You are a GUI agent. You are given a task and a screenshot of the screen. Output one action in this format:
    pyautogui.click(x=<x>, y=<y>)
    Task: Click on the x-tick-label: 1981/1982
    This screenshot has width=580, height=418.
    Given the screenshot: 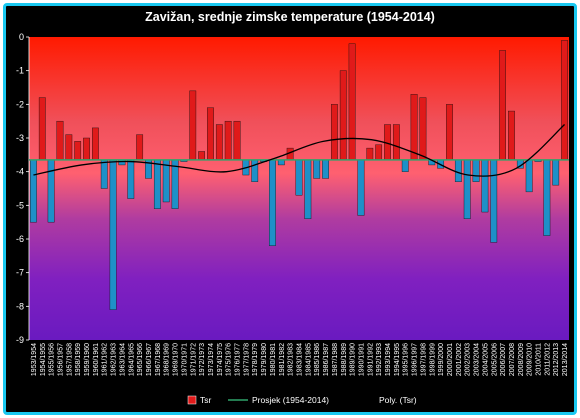 What is the action you would take?
    pyautogui.click(x=282, y=359)
    